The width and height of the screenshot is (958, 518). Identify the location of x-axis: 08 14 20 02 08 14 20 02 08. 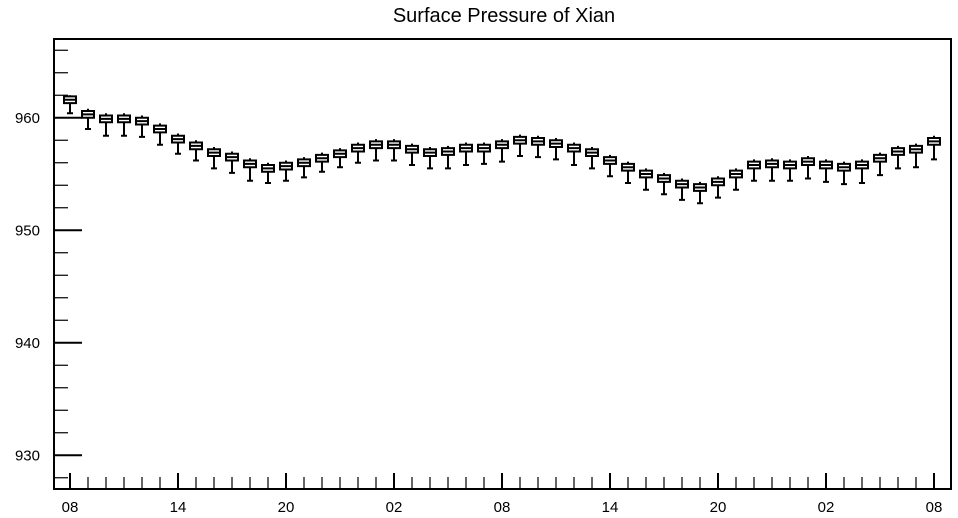
(502, 494).